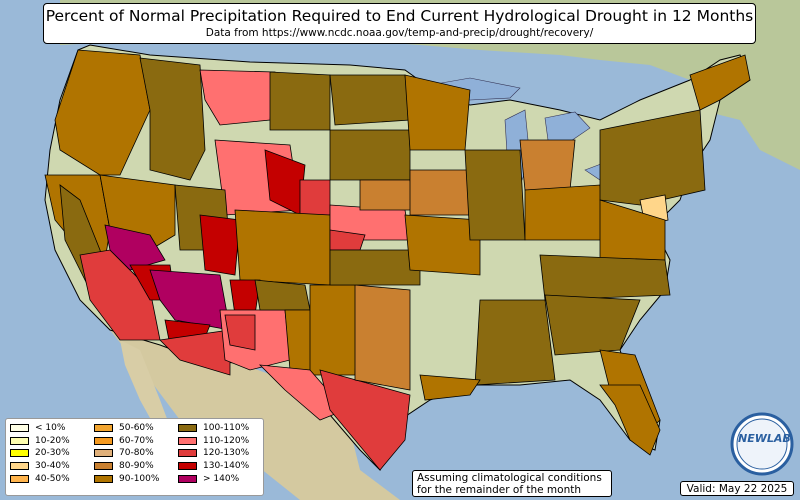 Image resolution: width=800 pixels, height=500 pixels. What do you see at coordinates (509, 478) in the screenshot?
I see `note-line-1: Assuming climatological conditions` at bounding box center [509, 478].